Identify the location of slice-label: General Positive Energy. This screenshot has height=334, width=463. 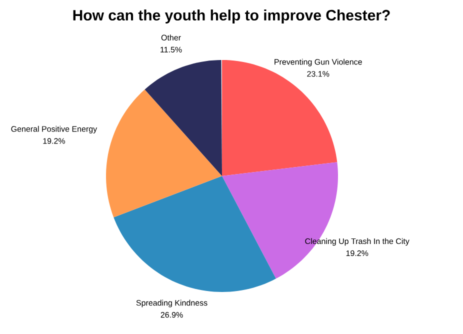
(54, 130).